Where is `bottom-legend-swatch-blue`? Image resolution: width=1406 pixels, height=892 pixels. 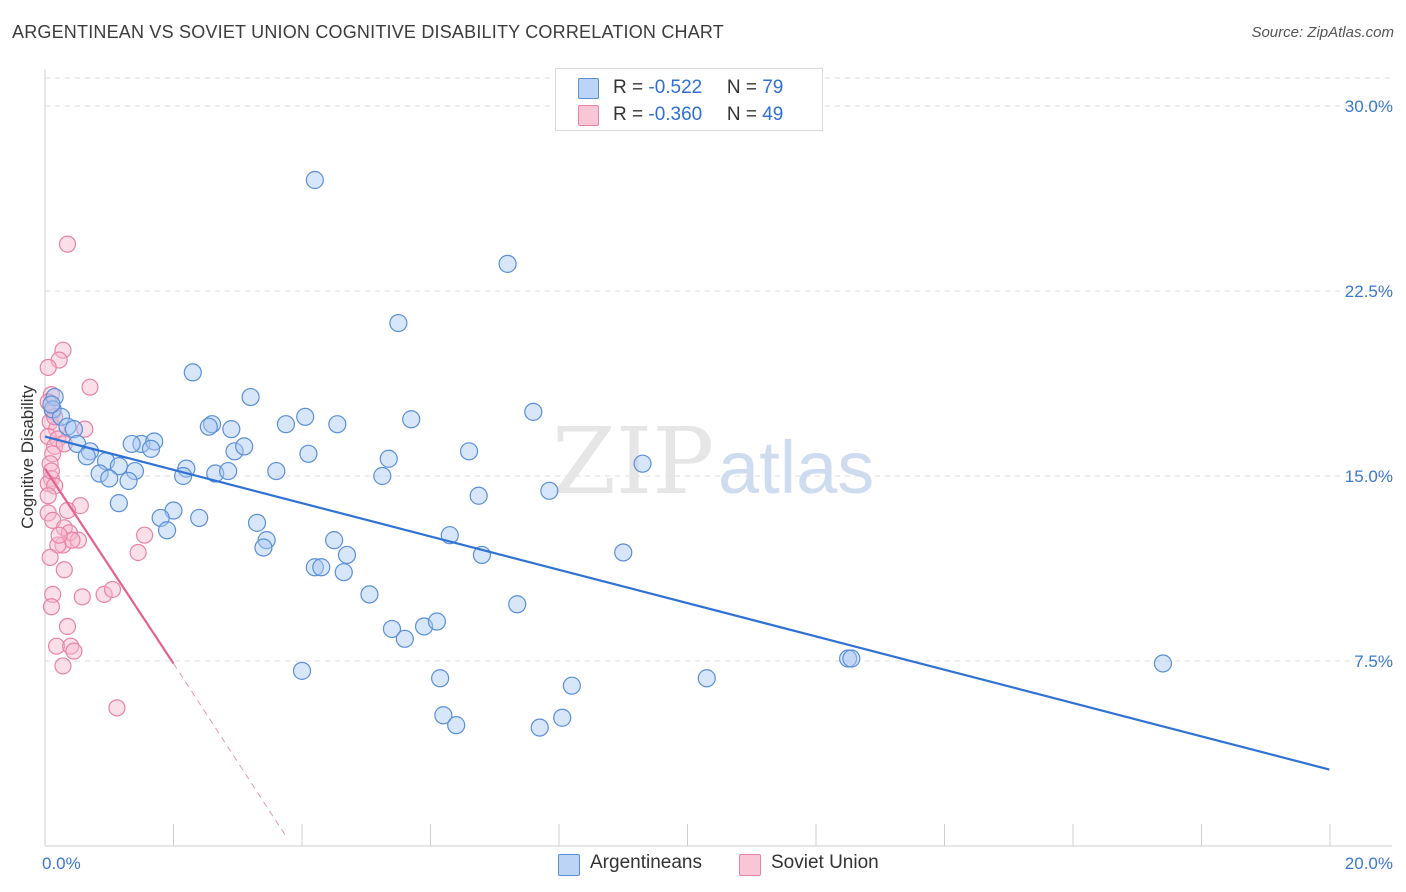
bottom-legend-swatch-blue is located at coordinates (569, 865).